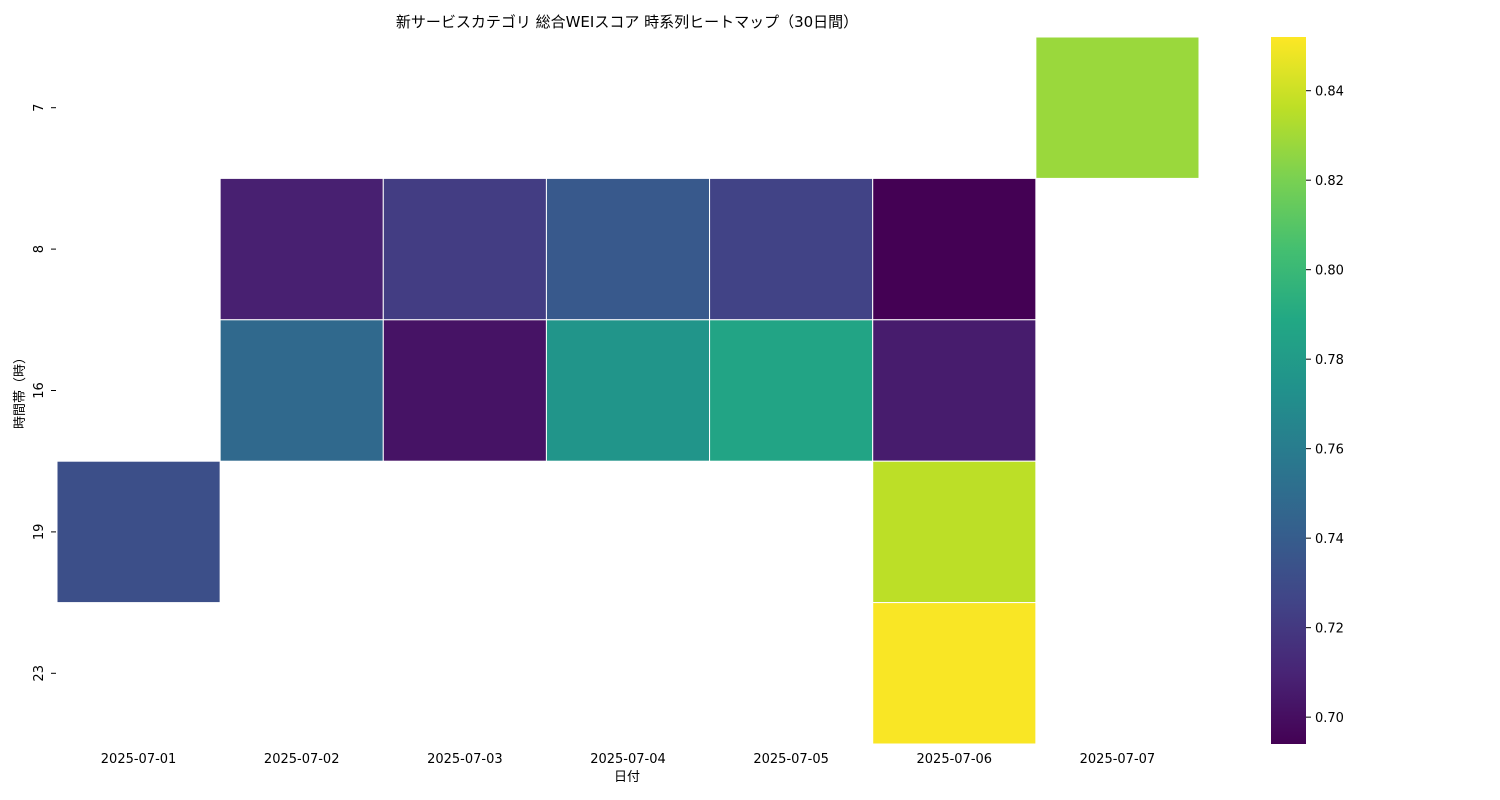  What do you see at coordinates (1329, 539) in the screenshot?
I see `colorbar-tick-label: 0.74` at bounding box center [1329, 539].